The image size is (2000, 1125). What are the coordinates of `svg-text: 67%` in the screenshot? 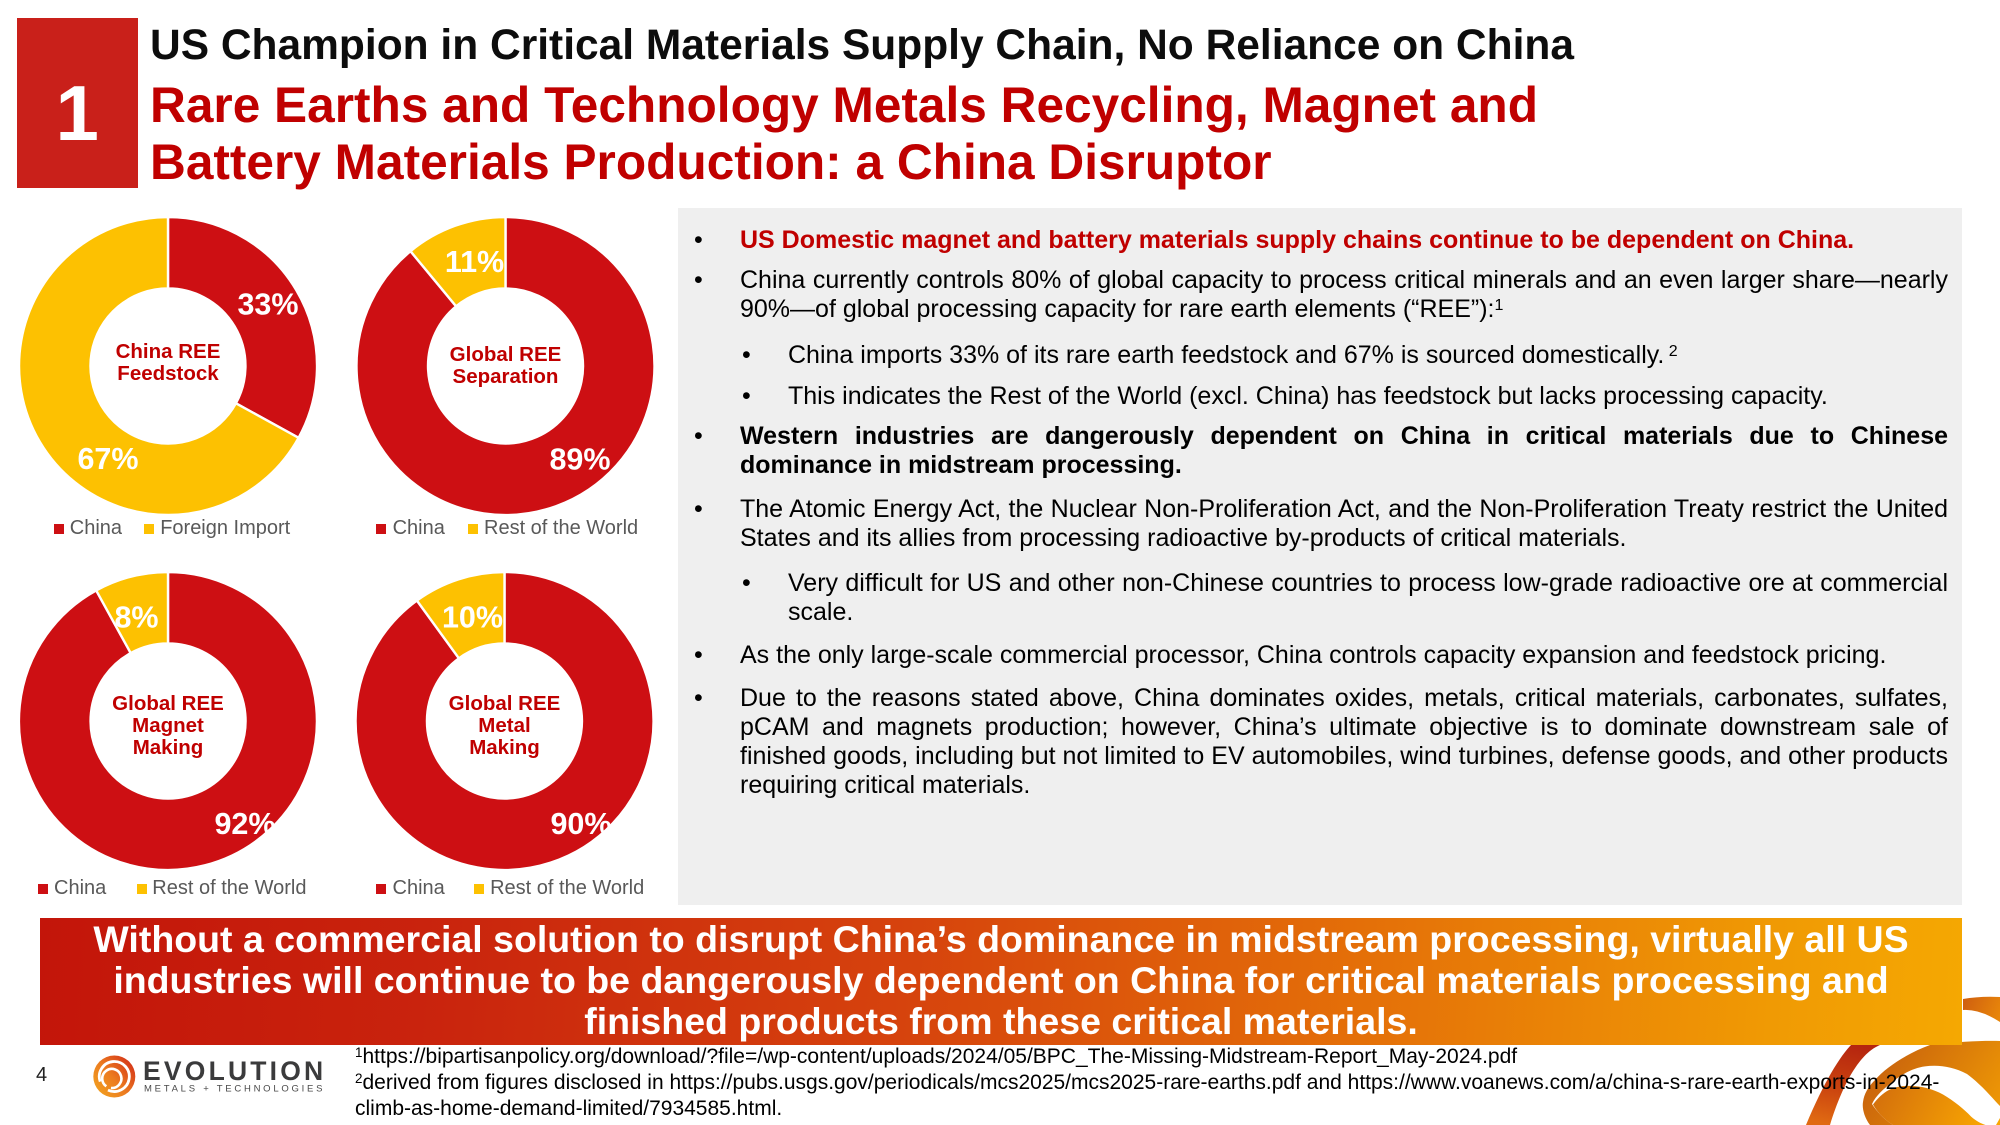 It's located at (107, 459).